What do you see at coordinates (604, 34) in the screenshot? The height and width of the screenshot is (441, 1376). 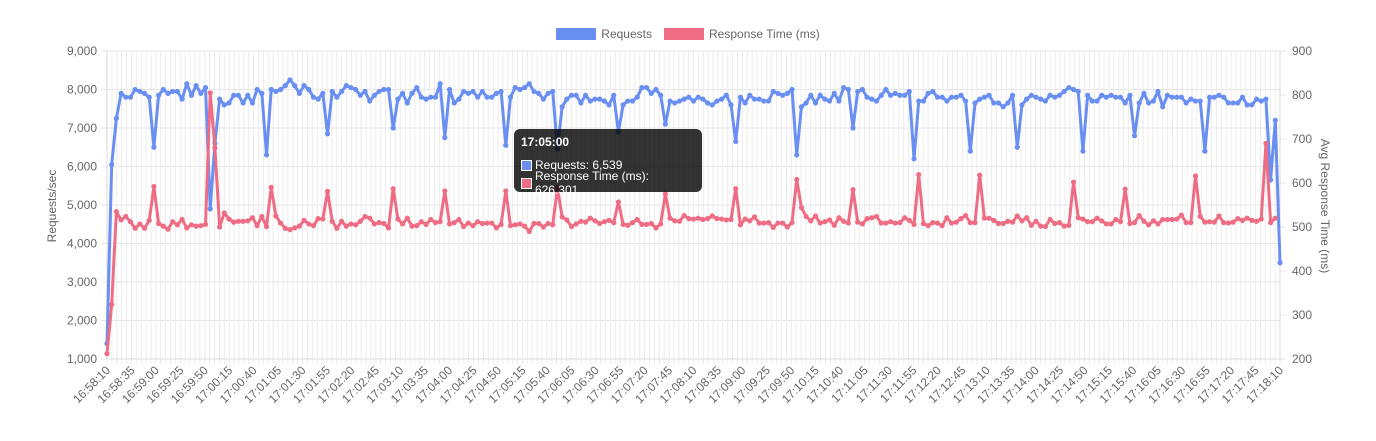 I see `legend-item-requests: Requests` at bounding box center [604, 34].